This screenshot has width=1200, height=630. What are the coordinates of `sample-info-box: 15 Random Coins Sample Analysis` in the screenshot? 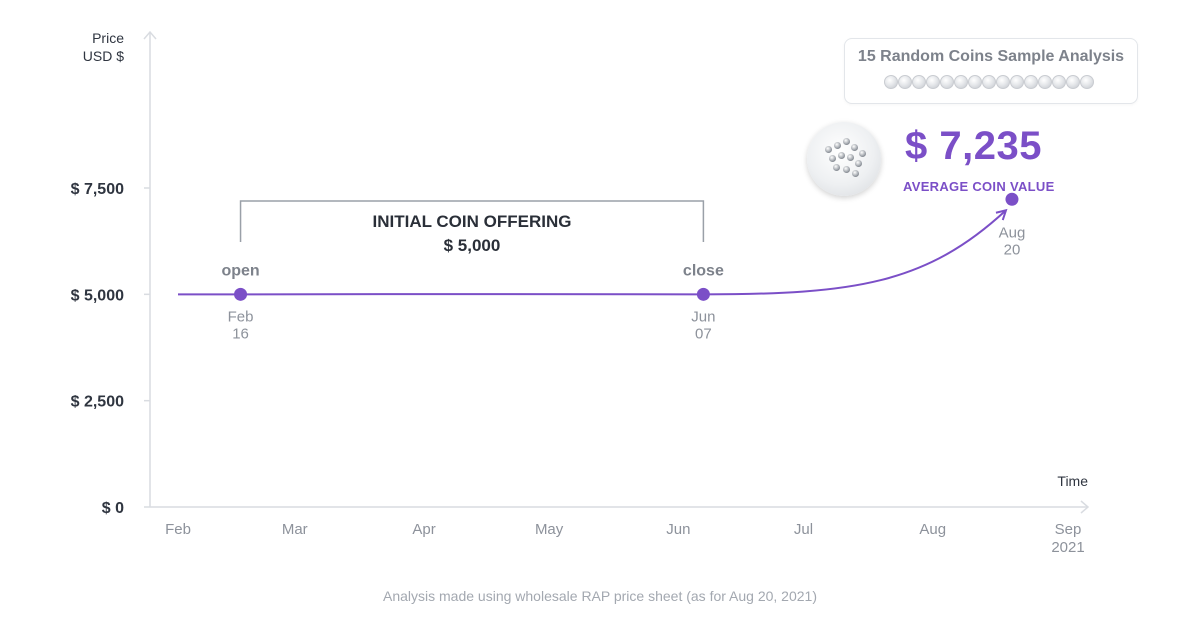 It's located at (991, 71).